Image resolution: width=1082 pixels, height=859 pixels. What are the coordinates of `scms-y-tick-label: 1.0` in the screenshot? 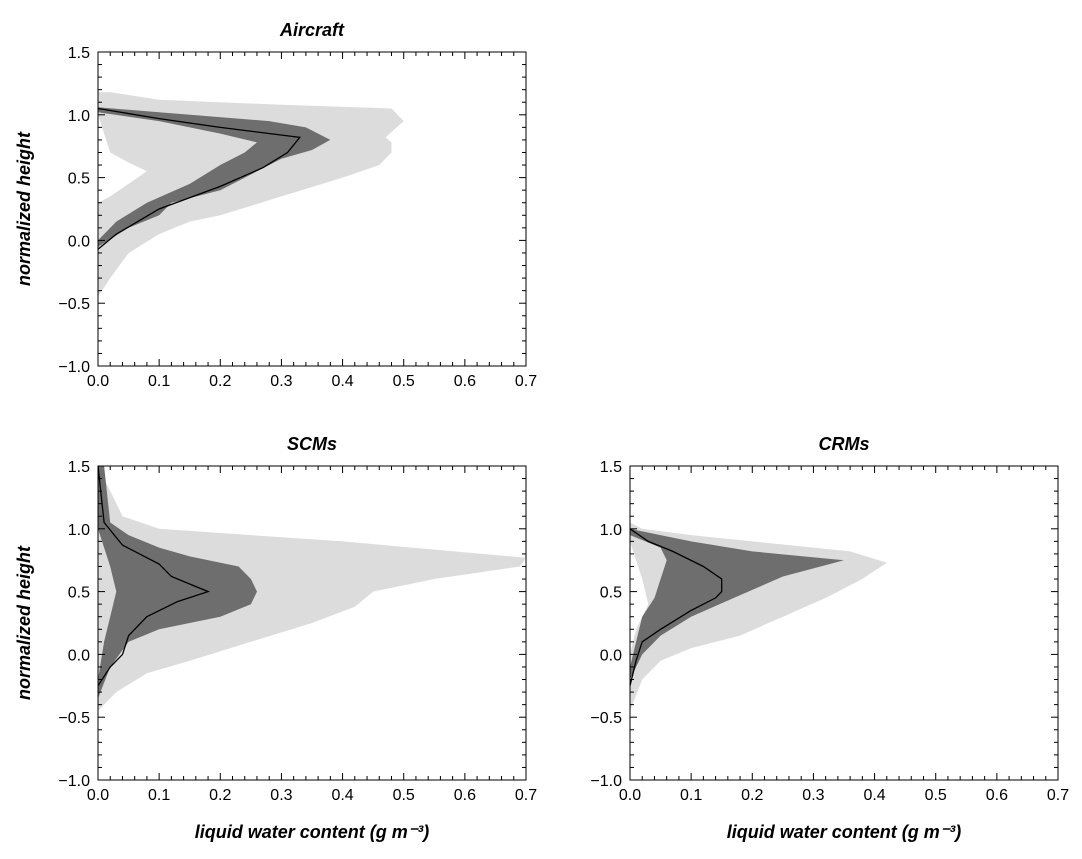 It's located at (79, 530).